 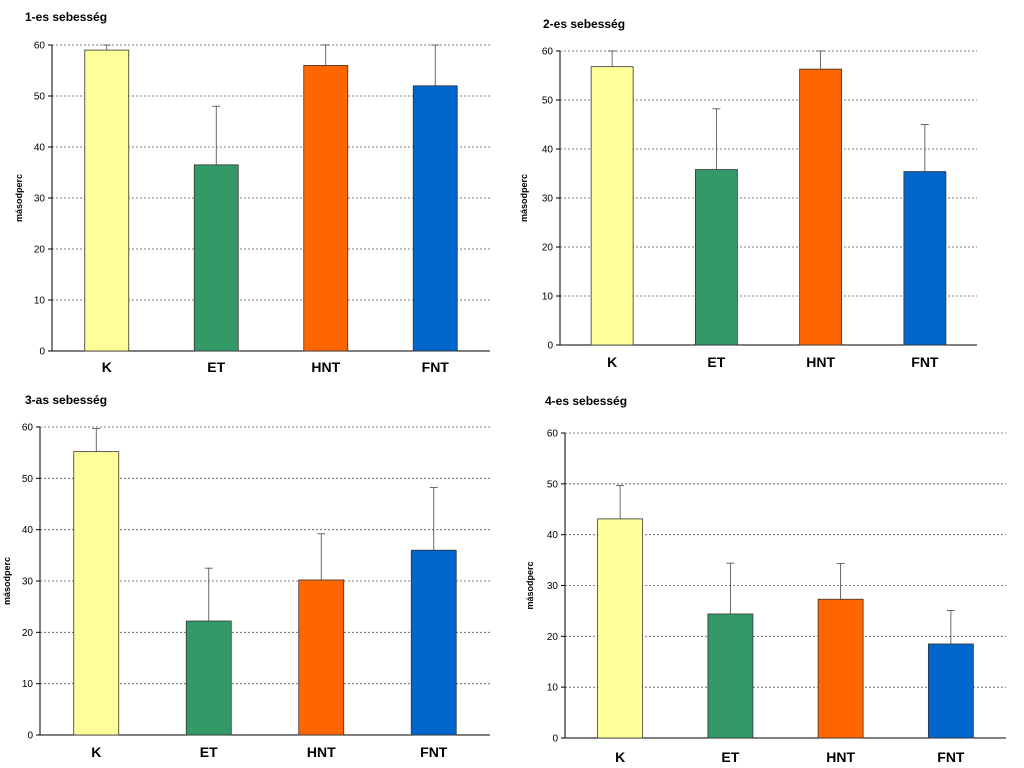 I want to click on chart-title: 3-as sebesség, so click(x=66, y=400).